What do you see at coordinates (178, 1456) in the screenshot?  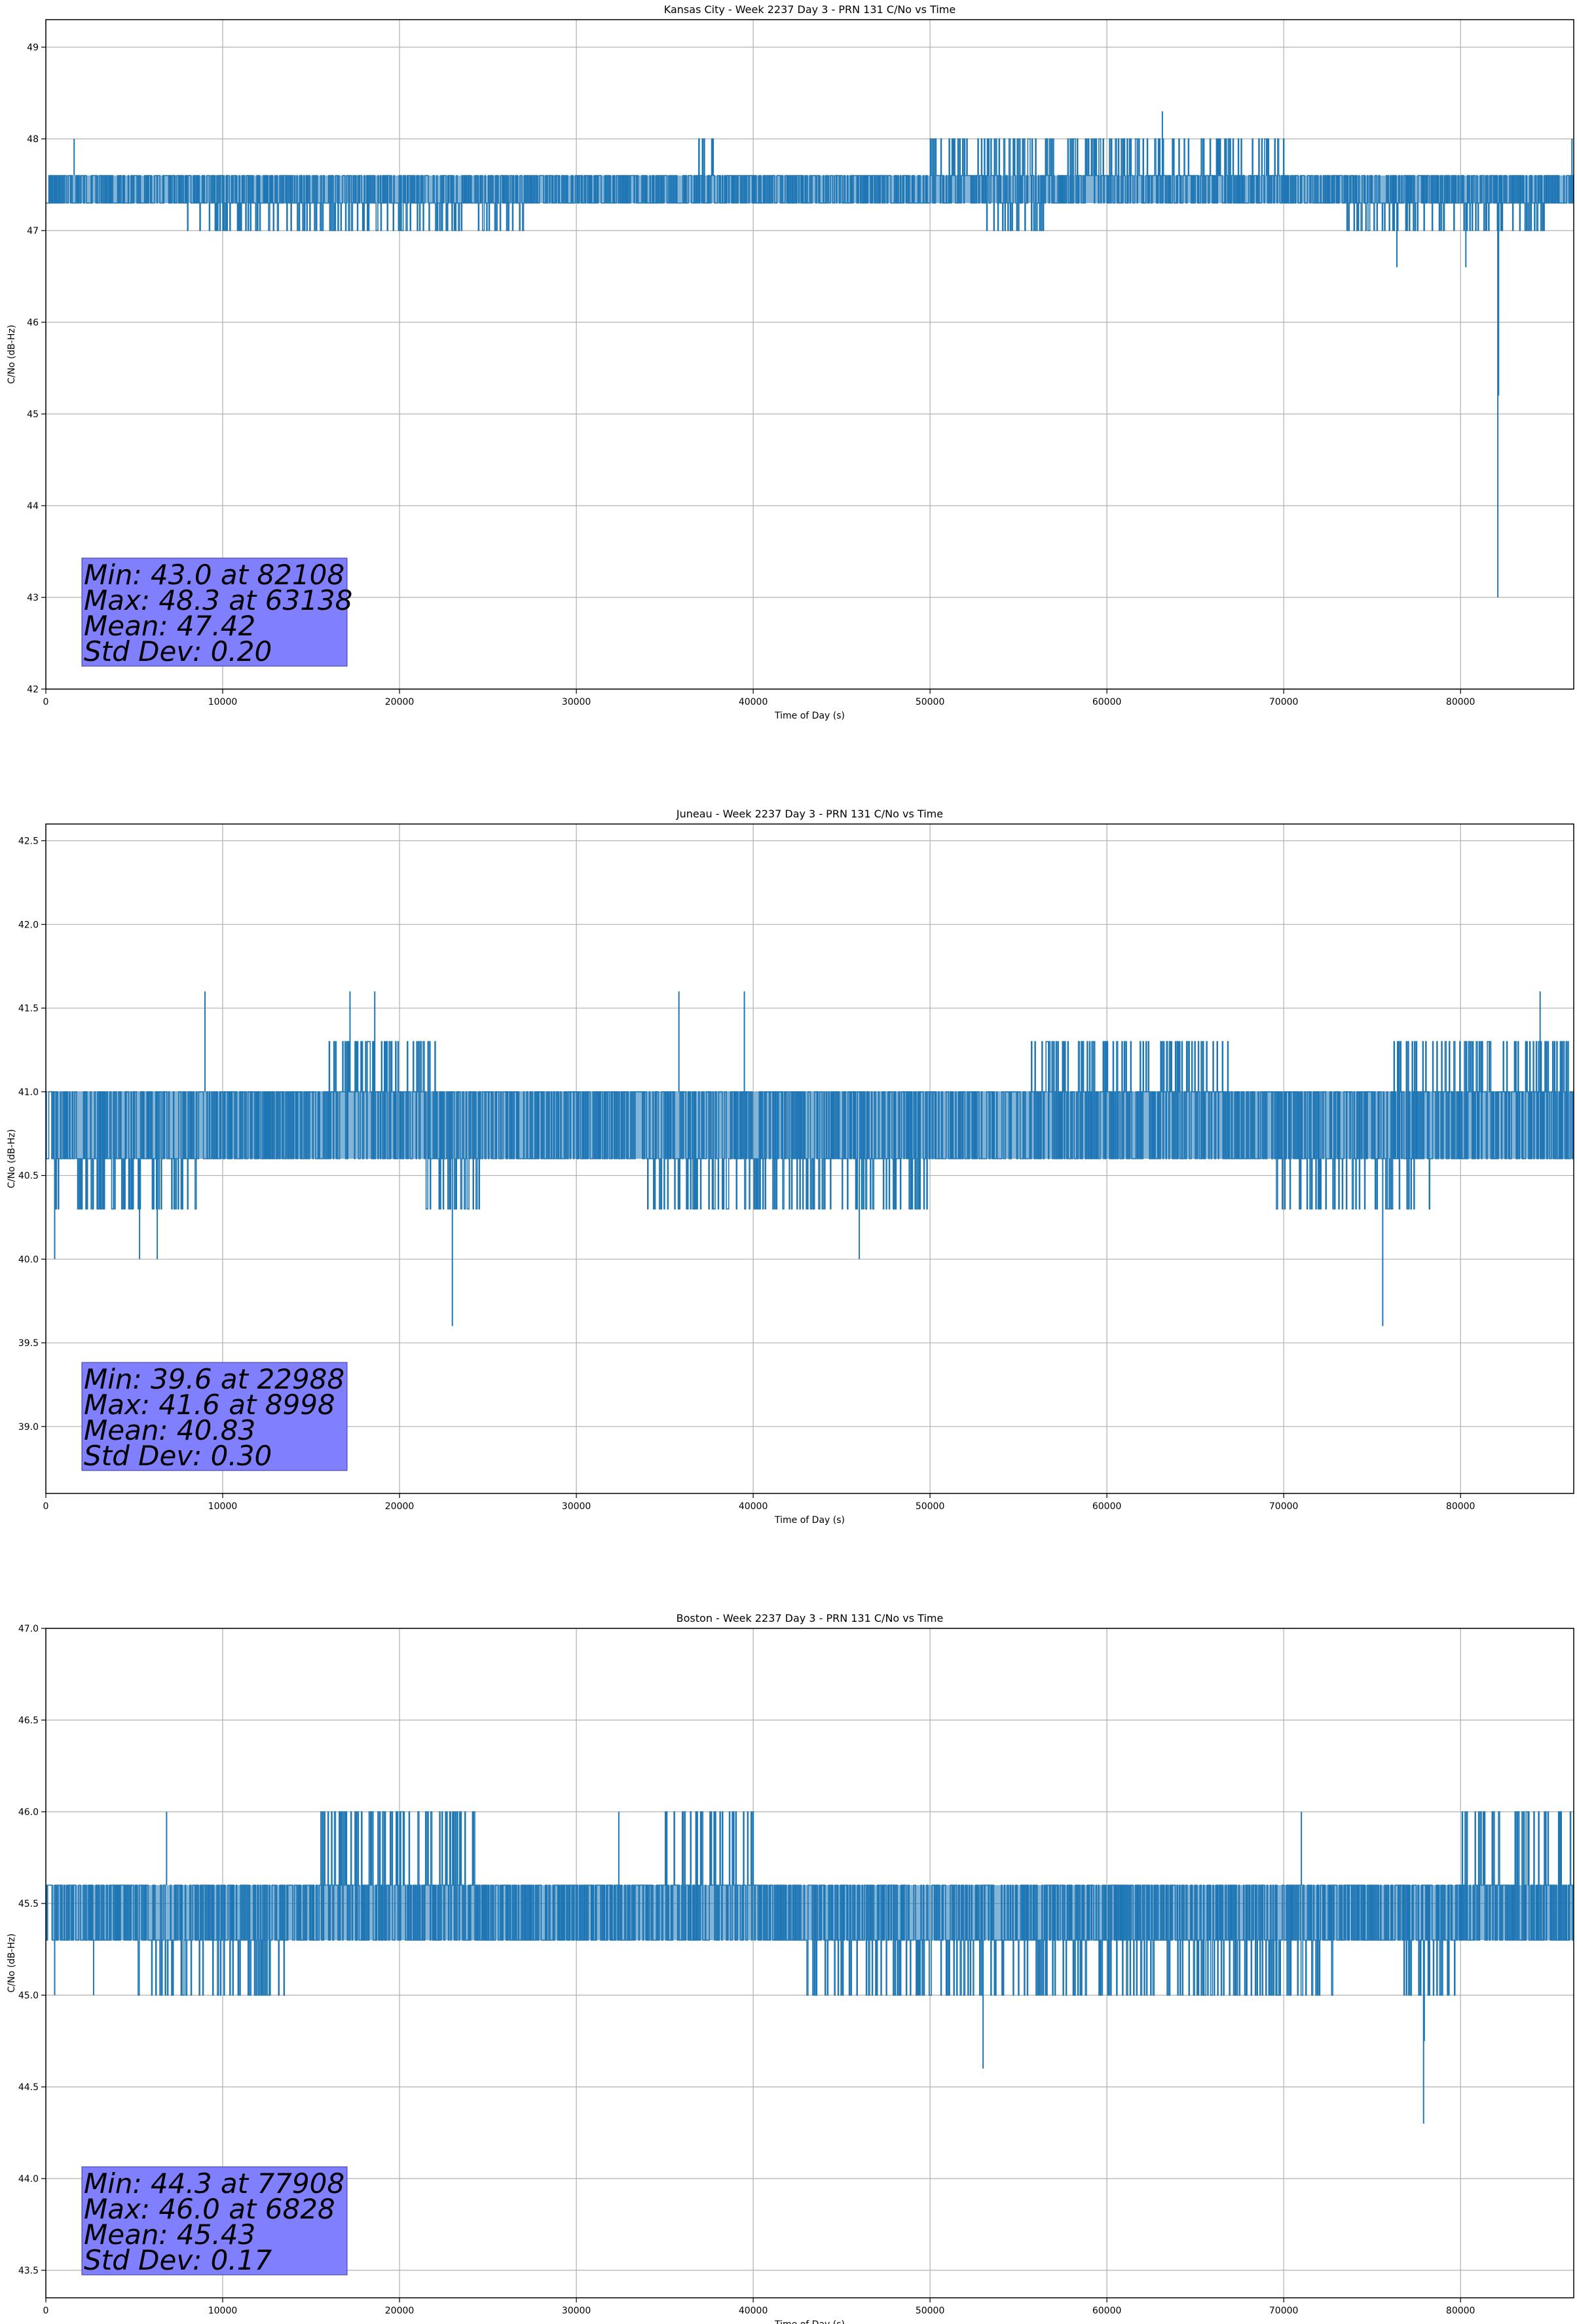 I see `stats-line: Std Dev: 0.30` at bounding box center [178, 1456].